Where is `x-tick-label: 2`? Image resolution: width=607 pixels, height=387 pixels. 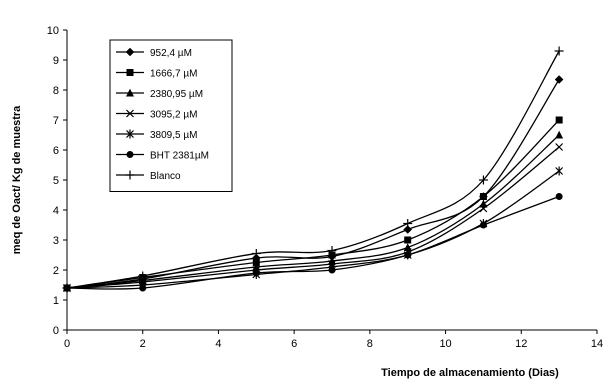 x-tick-label: 2 is located at coordinates (143, 344).